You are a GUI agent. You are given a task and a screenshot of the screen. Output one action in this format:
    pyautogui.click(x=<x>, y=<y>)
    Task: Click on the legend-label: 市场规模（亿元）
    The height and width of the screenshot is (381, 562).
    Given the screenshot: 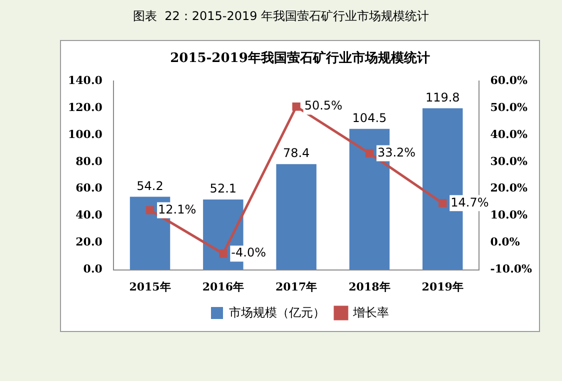 What is the action you would take?
    pyautogui.click(x=277, y=312)
    